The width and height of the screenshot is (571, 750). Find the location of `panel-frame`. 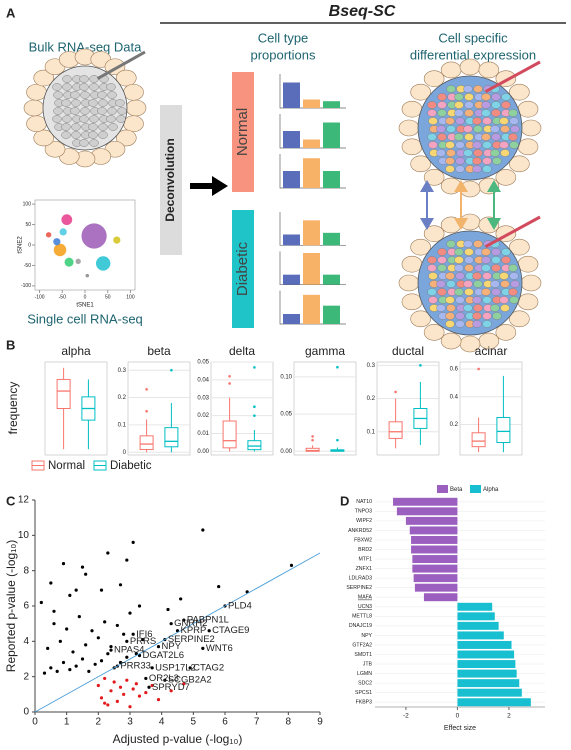

panel-frame is located at coordinates (242, 408).